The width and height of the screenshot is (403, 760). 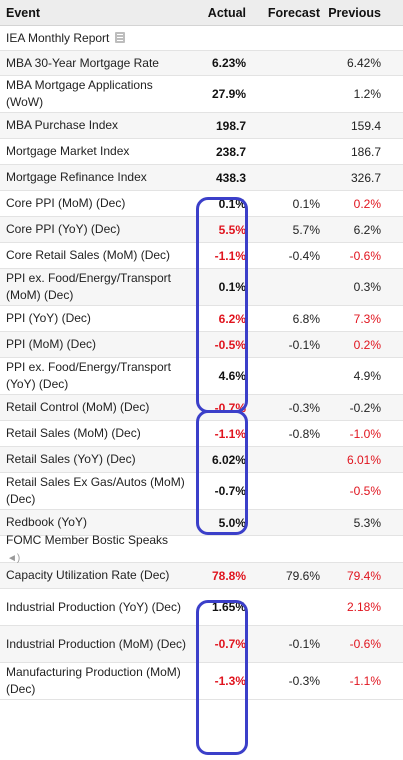 What do you see at coordinates (293, 12) in the screenshot?
I see `forecast-column-header: Forecast` at bounding box center [293, 12].